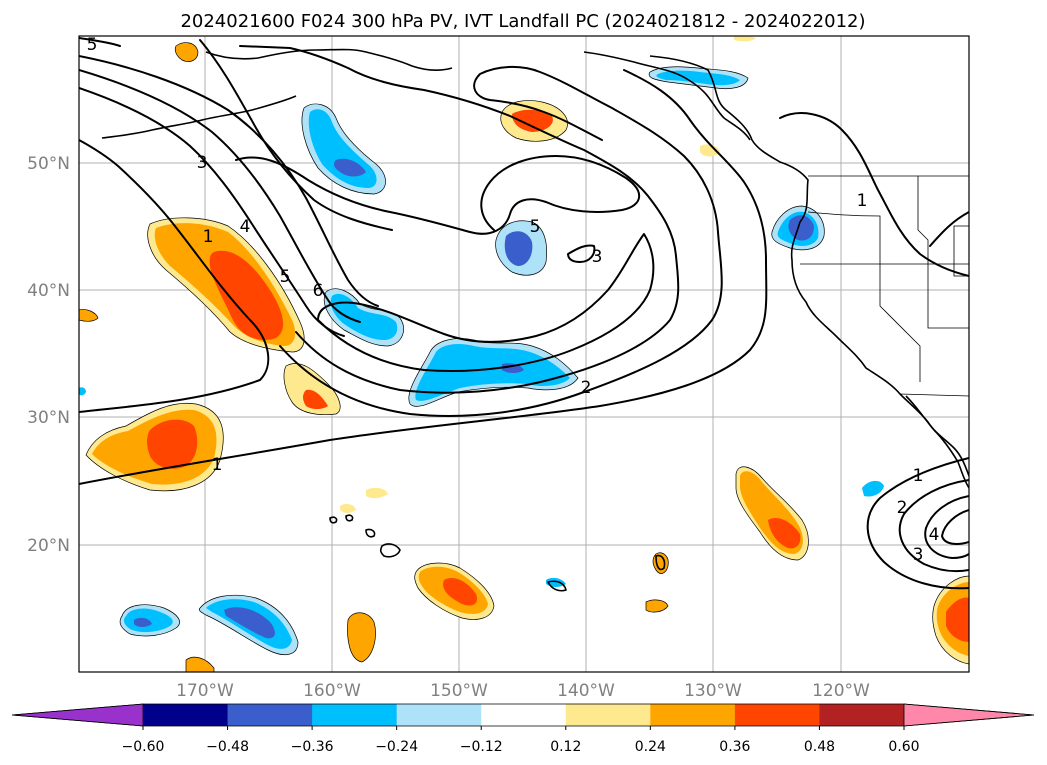 The image size is (1047, 765). Describe the element at coordinates (481, 747) in the screenshot. I see `colorbar-tick-label: −0.12` at that location.